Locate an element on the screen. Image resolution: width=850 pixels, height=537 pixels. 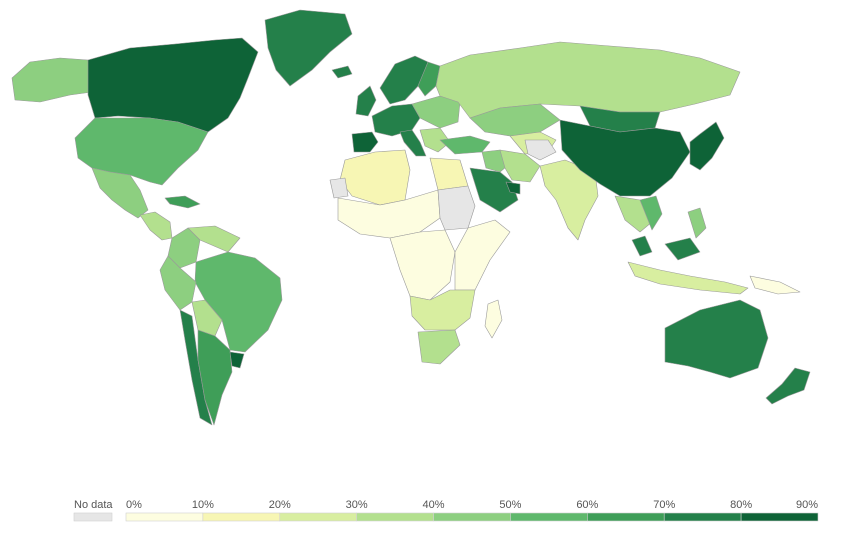
legend-tick-label: 90% is located at coordinates (807, 505).